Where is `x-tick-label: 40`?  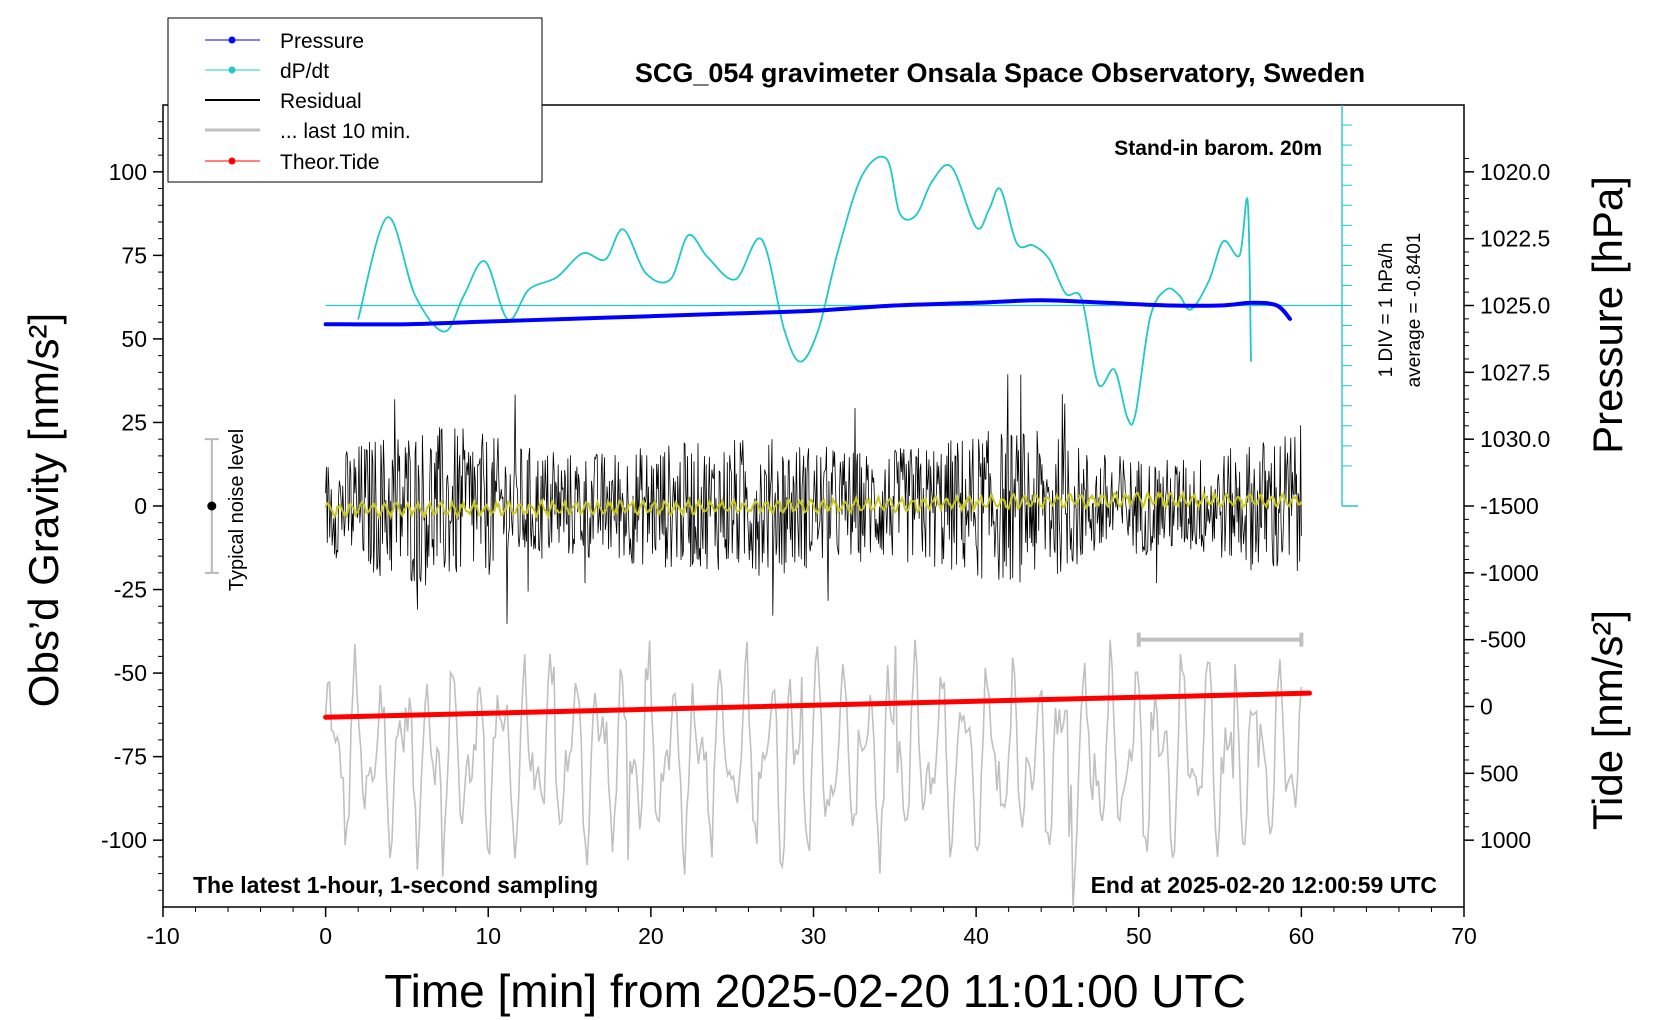
x-tick-label: 40 is located at coordinates (976, 936).